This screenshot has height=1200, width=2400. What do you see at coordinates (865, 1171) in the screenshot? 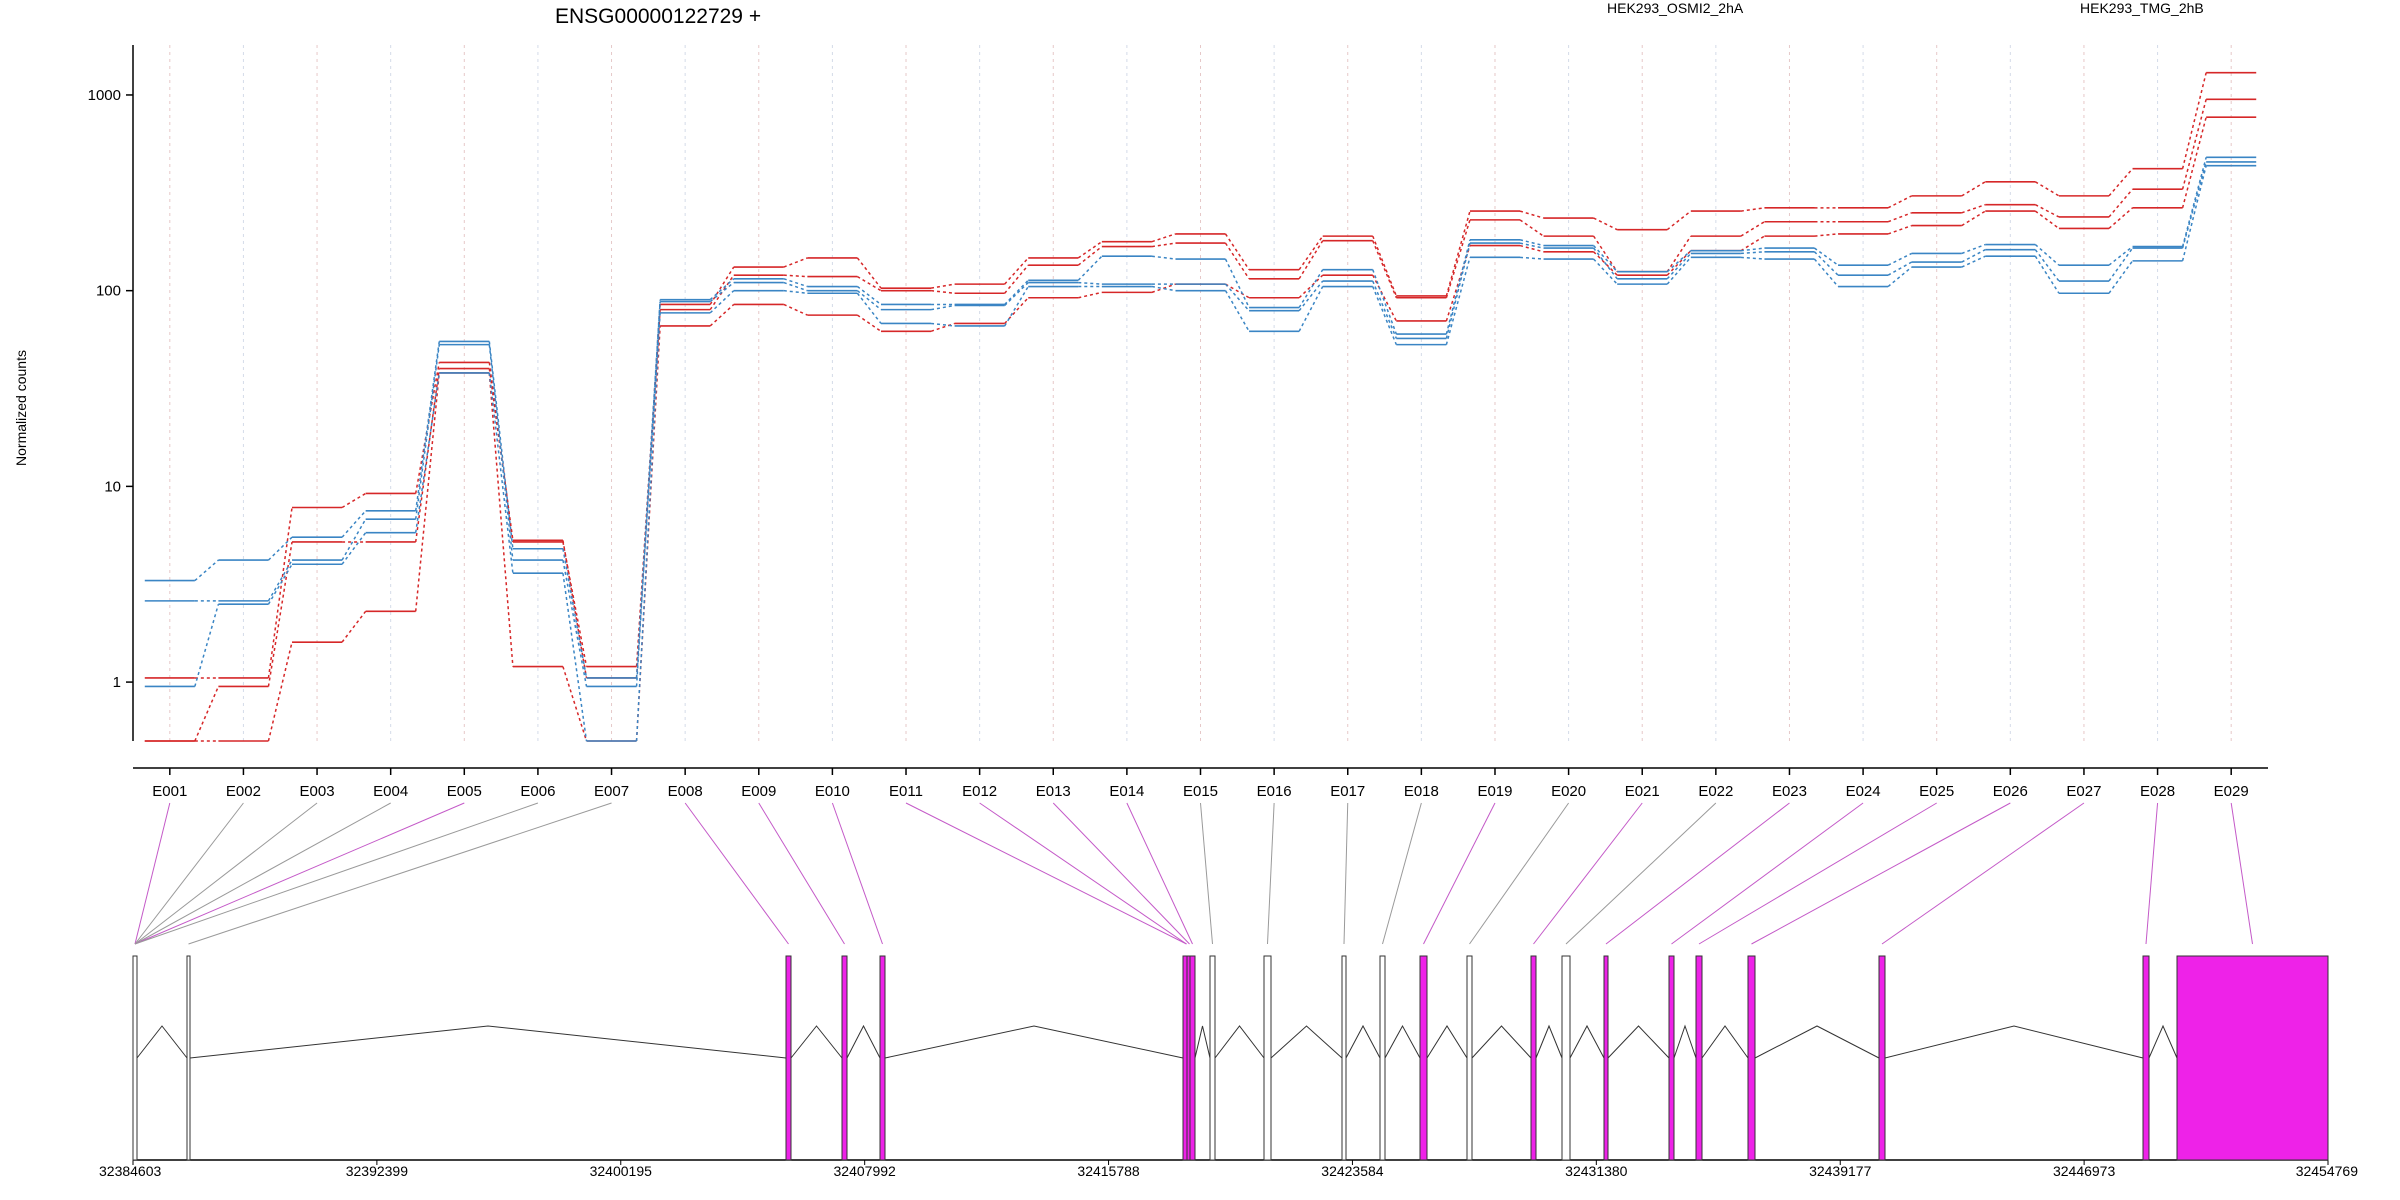
I see `genomic-tick-label-32407992: 32407992` at bounding box center [865, 1171].